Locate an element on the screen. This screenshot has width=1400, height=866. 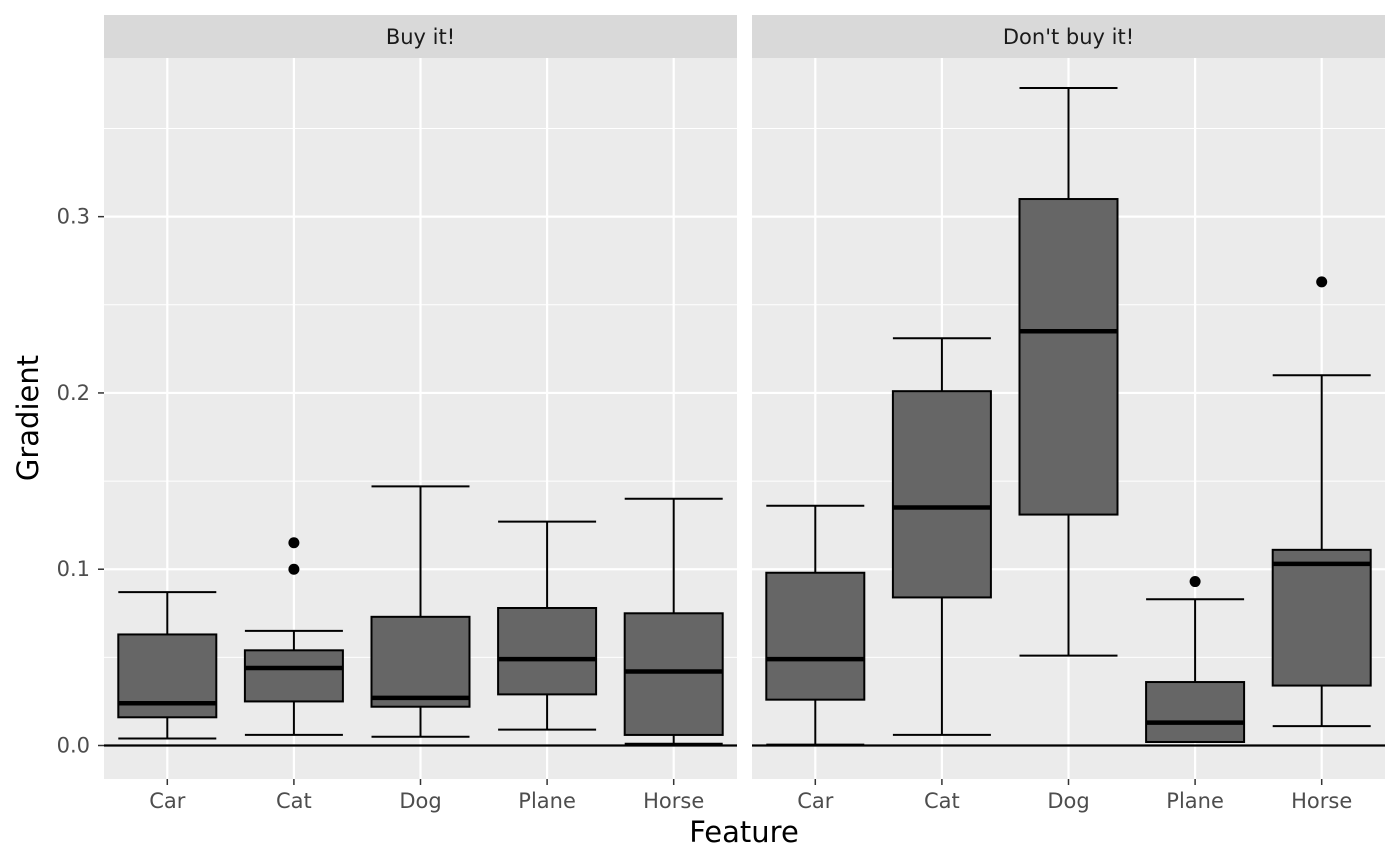
y-tick-label: 0.0 is located at coordinates (73, 746).